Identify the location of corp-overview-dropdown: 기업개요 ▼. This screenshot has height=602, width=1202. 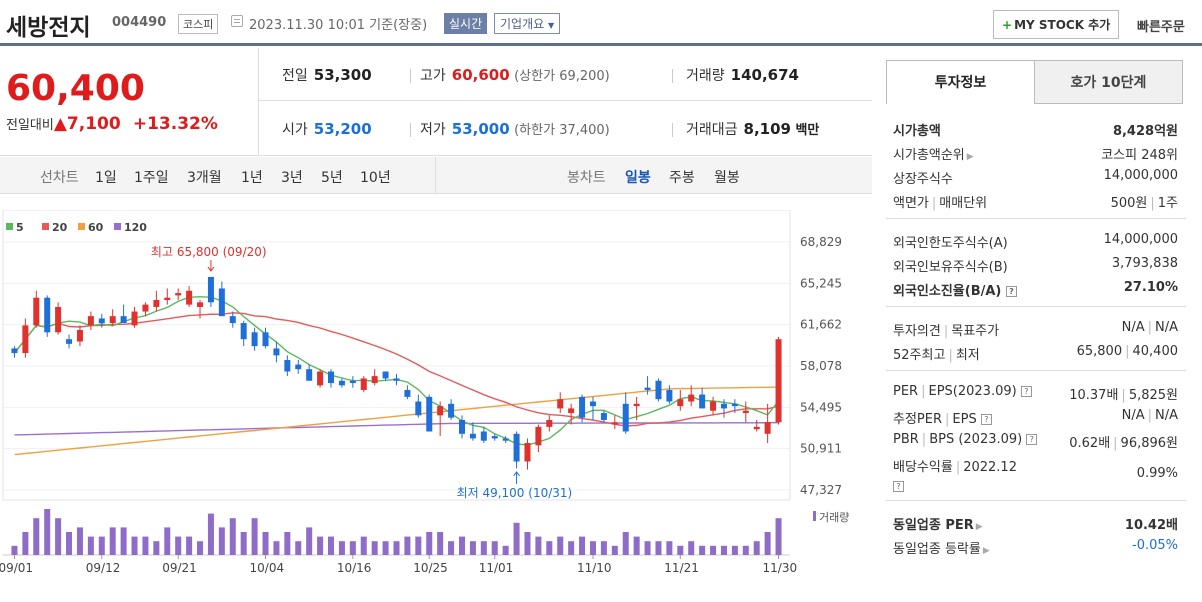
(527, 23).